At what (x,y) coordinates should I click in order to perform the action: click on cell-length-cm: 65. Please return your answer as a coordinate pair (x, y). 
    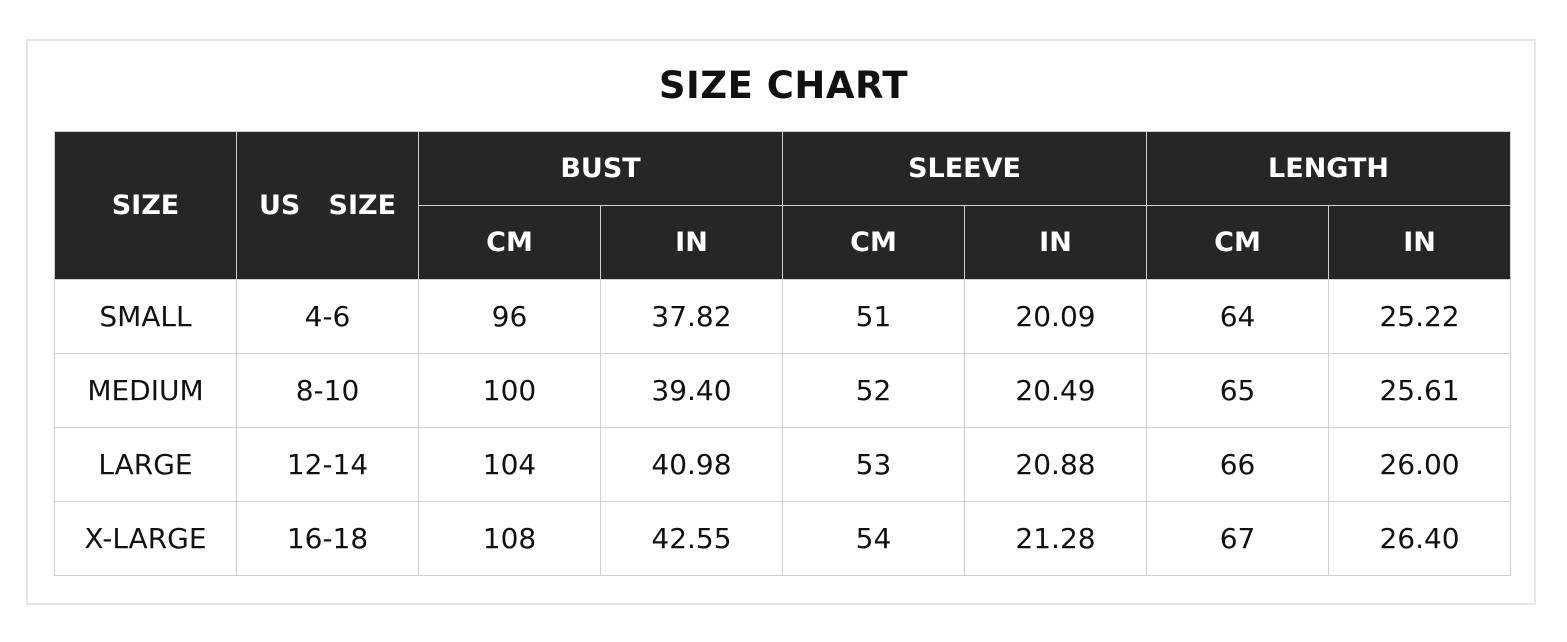
    Looking at the image, I should click on (1238, 390).